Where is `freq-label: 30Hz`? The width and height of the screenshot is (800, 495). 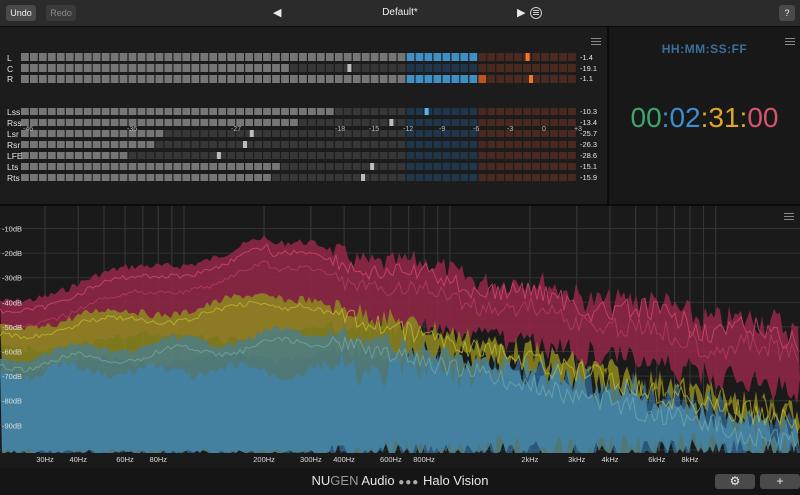
freq-label: 30Hz is located at coordinates (45, 459).